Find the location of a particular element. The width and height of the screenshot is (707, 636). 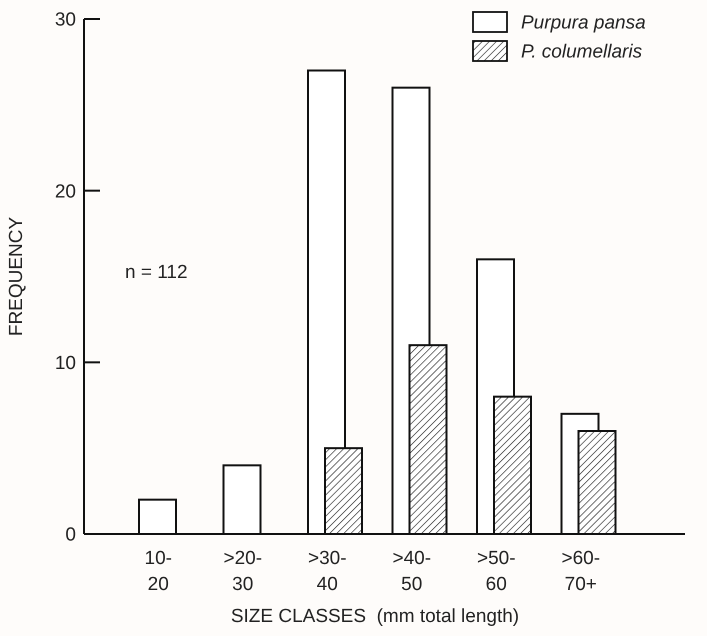

legend-label: P. columellaris is located at coordinates (582, 52).